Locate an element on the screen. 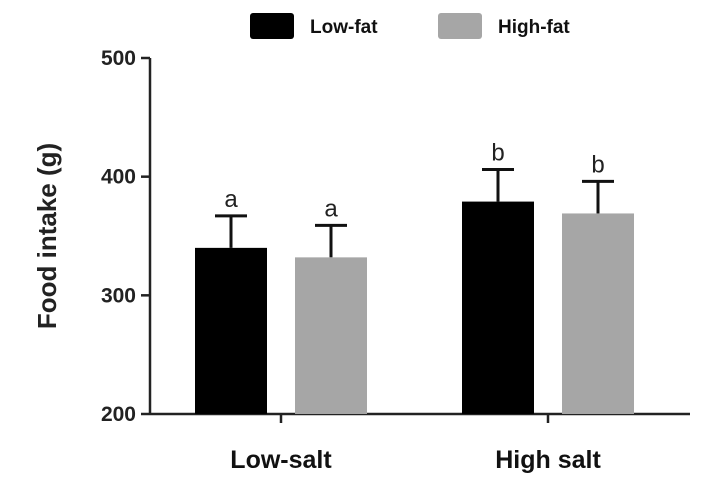 The height and width of the screenshot is (496, 715). category-label-0: Low-salt is located at coordinates (281, 460).